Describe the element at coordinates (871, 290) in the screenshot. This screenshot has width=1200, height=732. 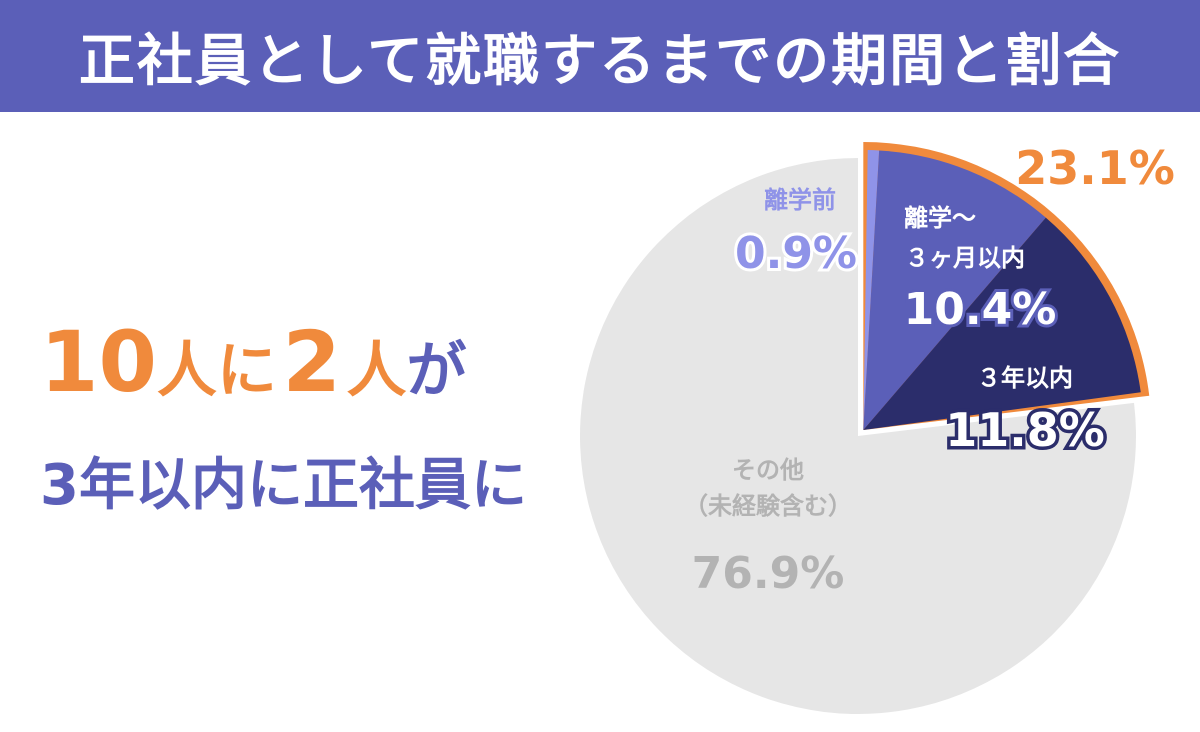
I see `pie-slice-before` at that location.